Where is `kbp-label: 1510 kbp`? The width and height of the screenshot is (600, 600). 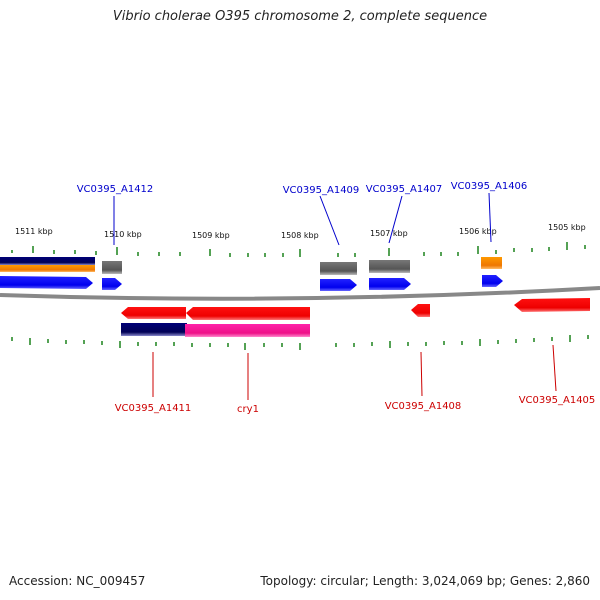 kbp-label: 1510 kbp is located at coordinates (123, 234).